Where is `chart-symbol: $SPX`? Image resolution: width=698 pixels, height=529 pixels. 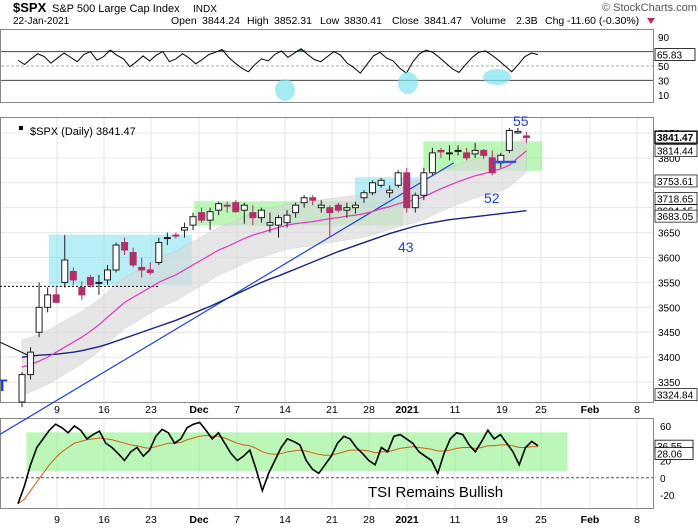 chart-symbol: $SPX is located at coordinates (30, 7).